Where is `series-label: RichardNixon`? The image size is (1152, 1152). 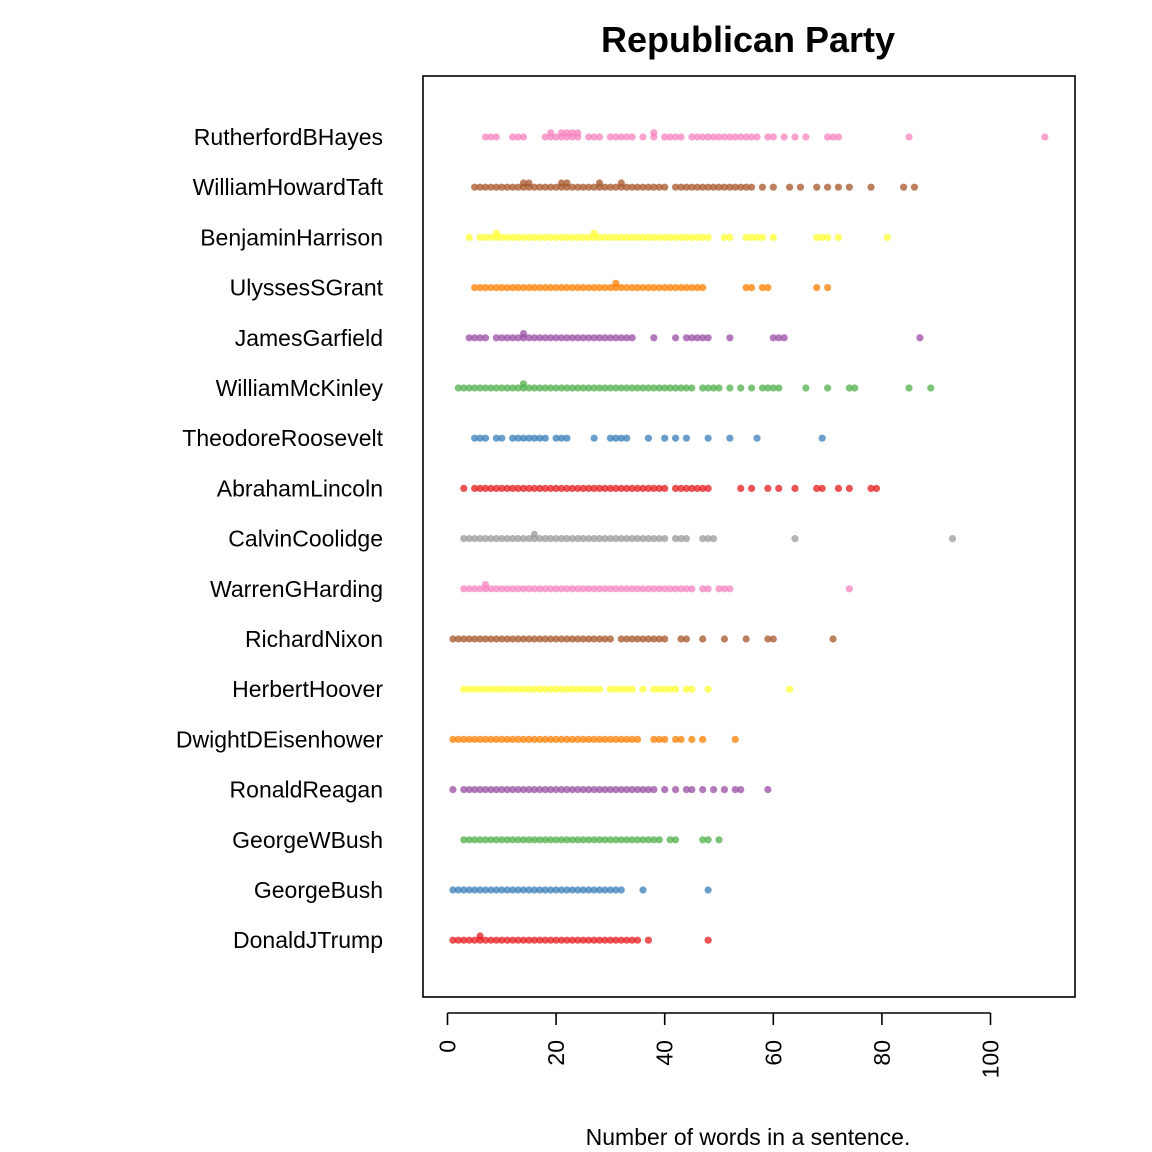 series-label: RichardNixon is located at coordinates (314, 639).